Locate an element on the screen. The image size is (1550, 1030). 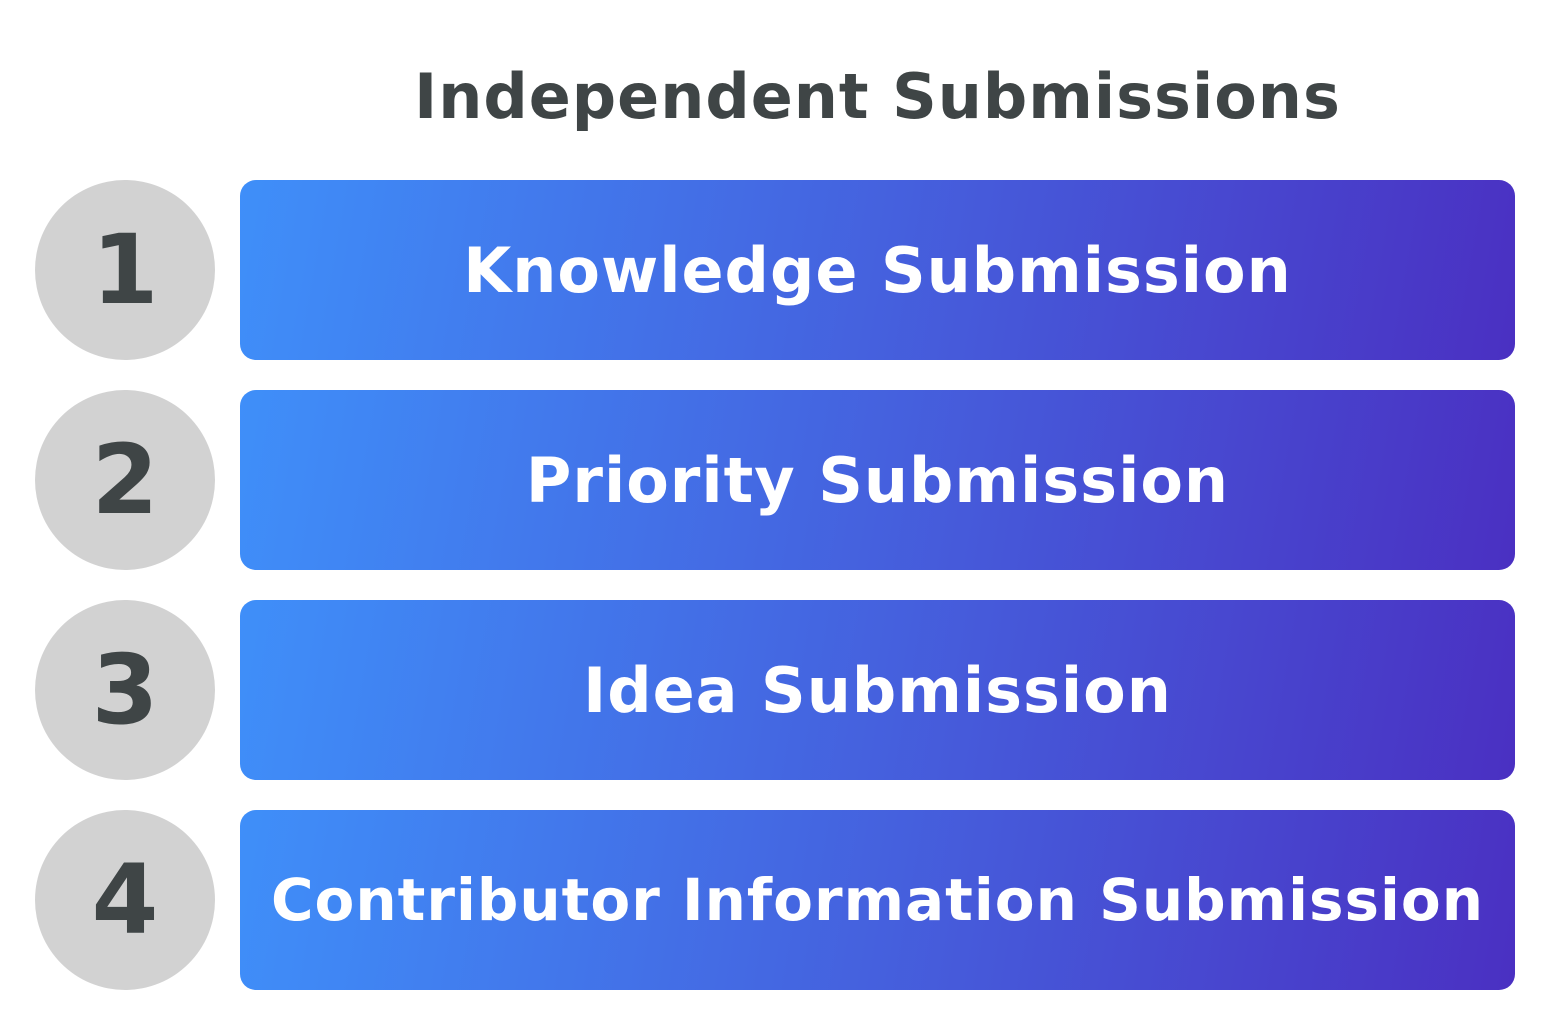
step-label: Contributor Information Submission is located at coordinates (877, 900).